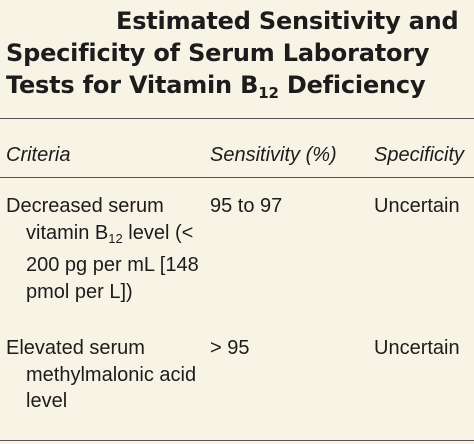 This screenshot has height=444, width=474. I want to click on title-line-2: Specificity of Serum Laboratory, so click(218, 53).